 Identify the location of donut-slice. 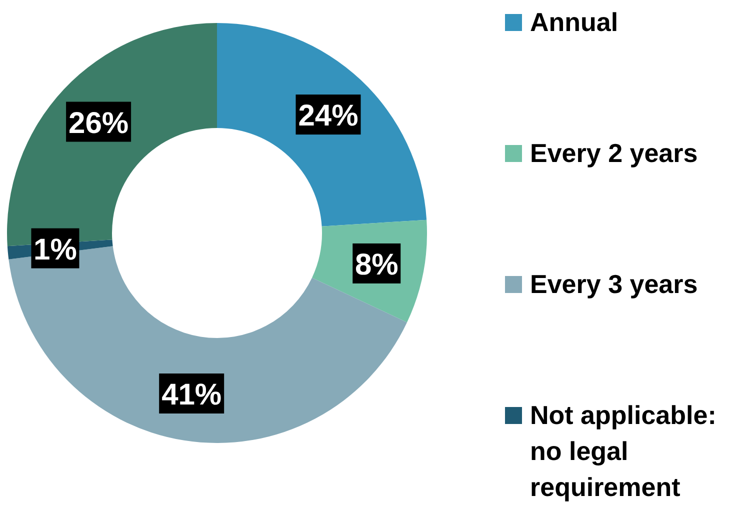
(322, 124).